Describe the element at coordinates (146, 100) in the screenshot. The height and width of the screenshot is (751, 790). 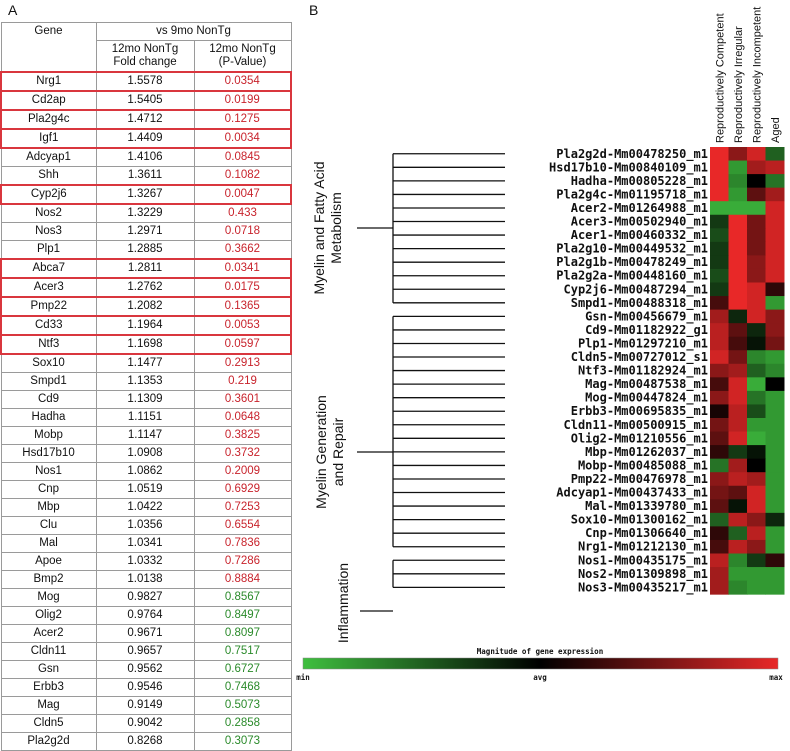
I see `table-row: Cd2ap 1.5405 0.0199` at that location.